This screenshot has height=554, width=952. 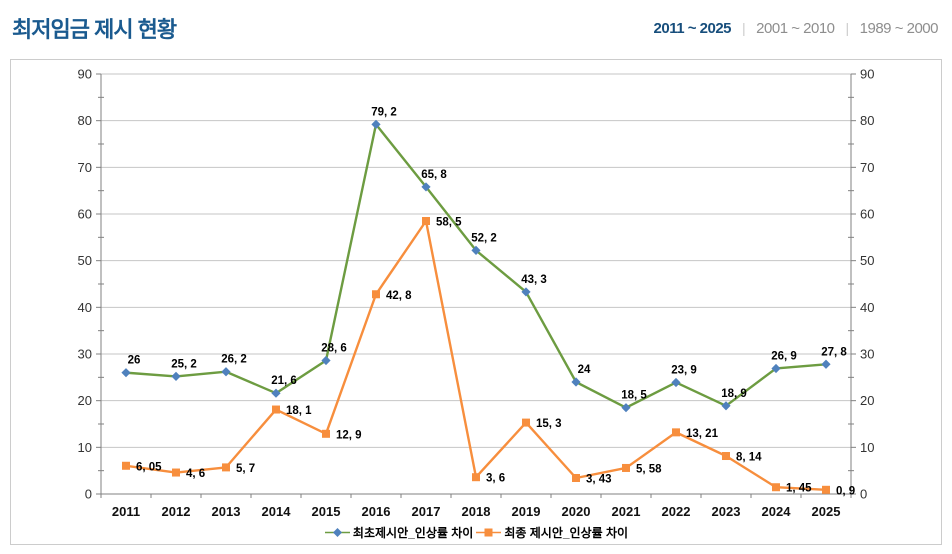 What do you see at coordinates (326, 511) in the screenshot?
I see `x-axis-label: 2015` at bounding box center [326, 511].